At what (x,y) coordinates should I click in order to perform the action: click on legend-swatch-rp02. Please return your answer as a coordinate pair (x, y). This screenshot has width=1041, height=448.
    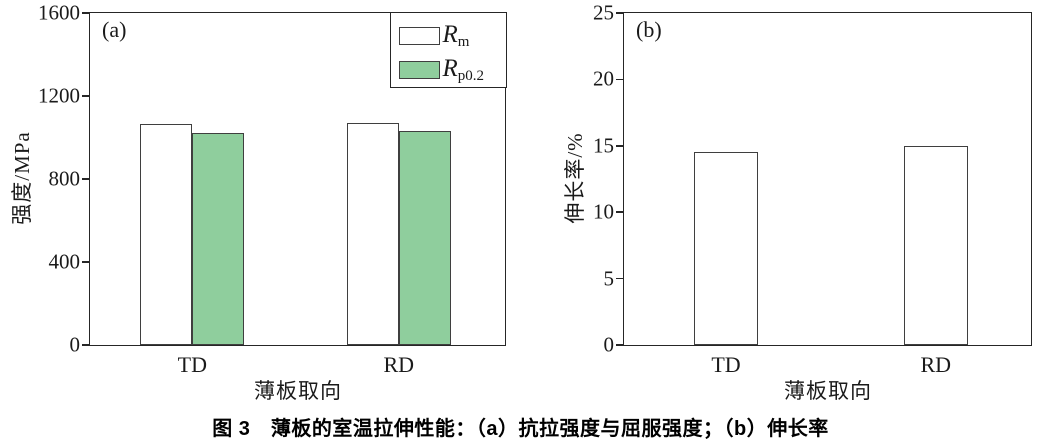
    Looking at the image, I should click on (419, 69).